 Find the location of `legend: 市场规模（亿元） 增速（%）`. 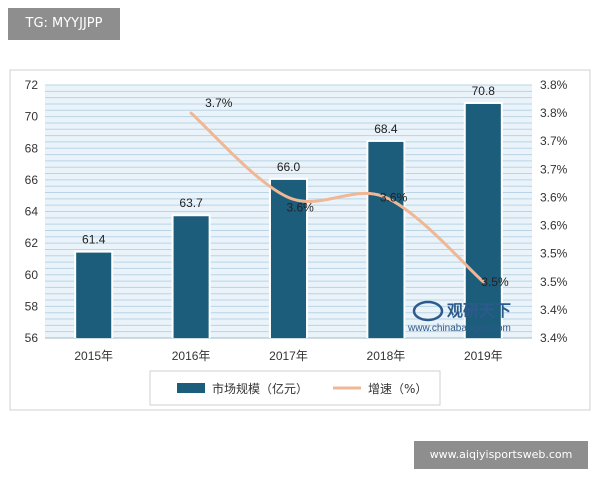

legend: 市场规模（亿元） 增速（%） is located at coordinates (295, 388).